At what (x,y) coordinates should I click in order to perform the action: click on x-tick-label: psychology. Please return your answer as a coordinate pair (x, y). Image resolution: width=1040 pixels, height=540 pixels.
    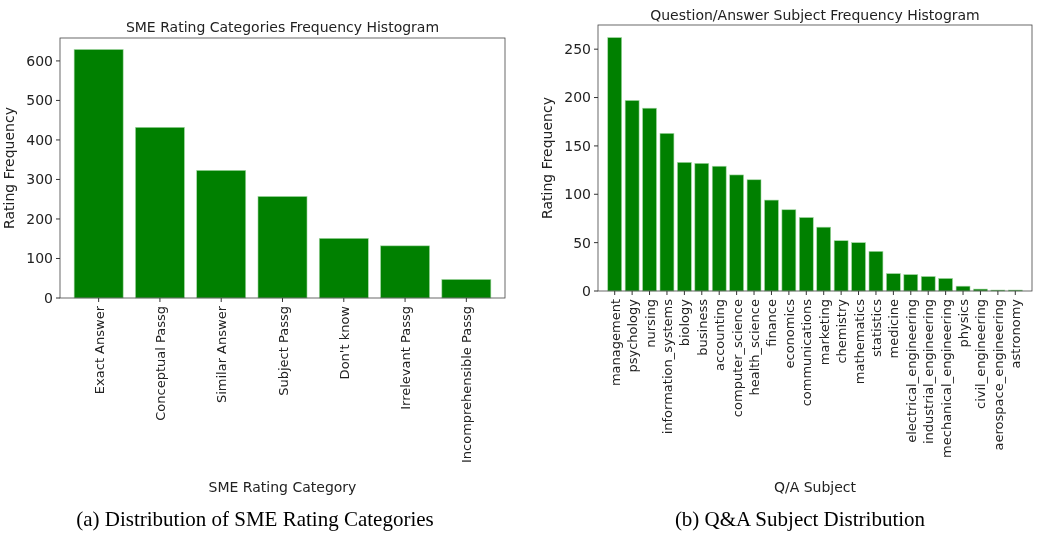
    Looking at the image, I should click on (633, 335).